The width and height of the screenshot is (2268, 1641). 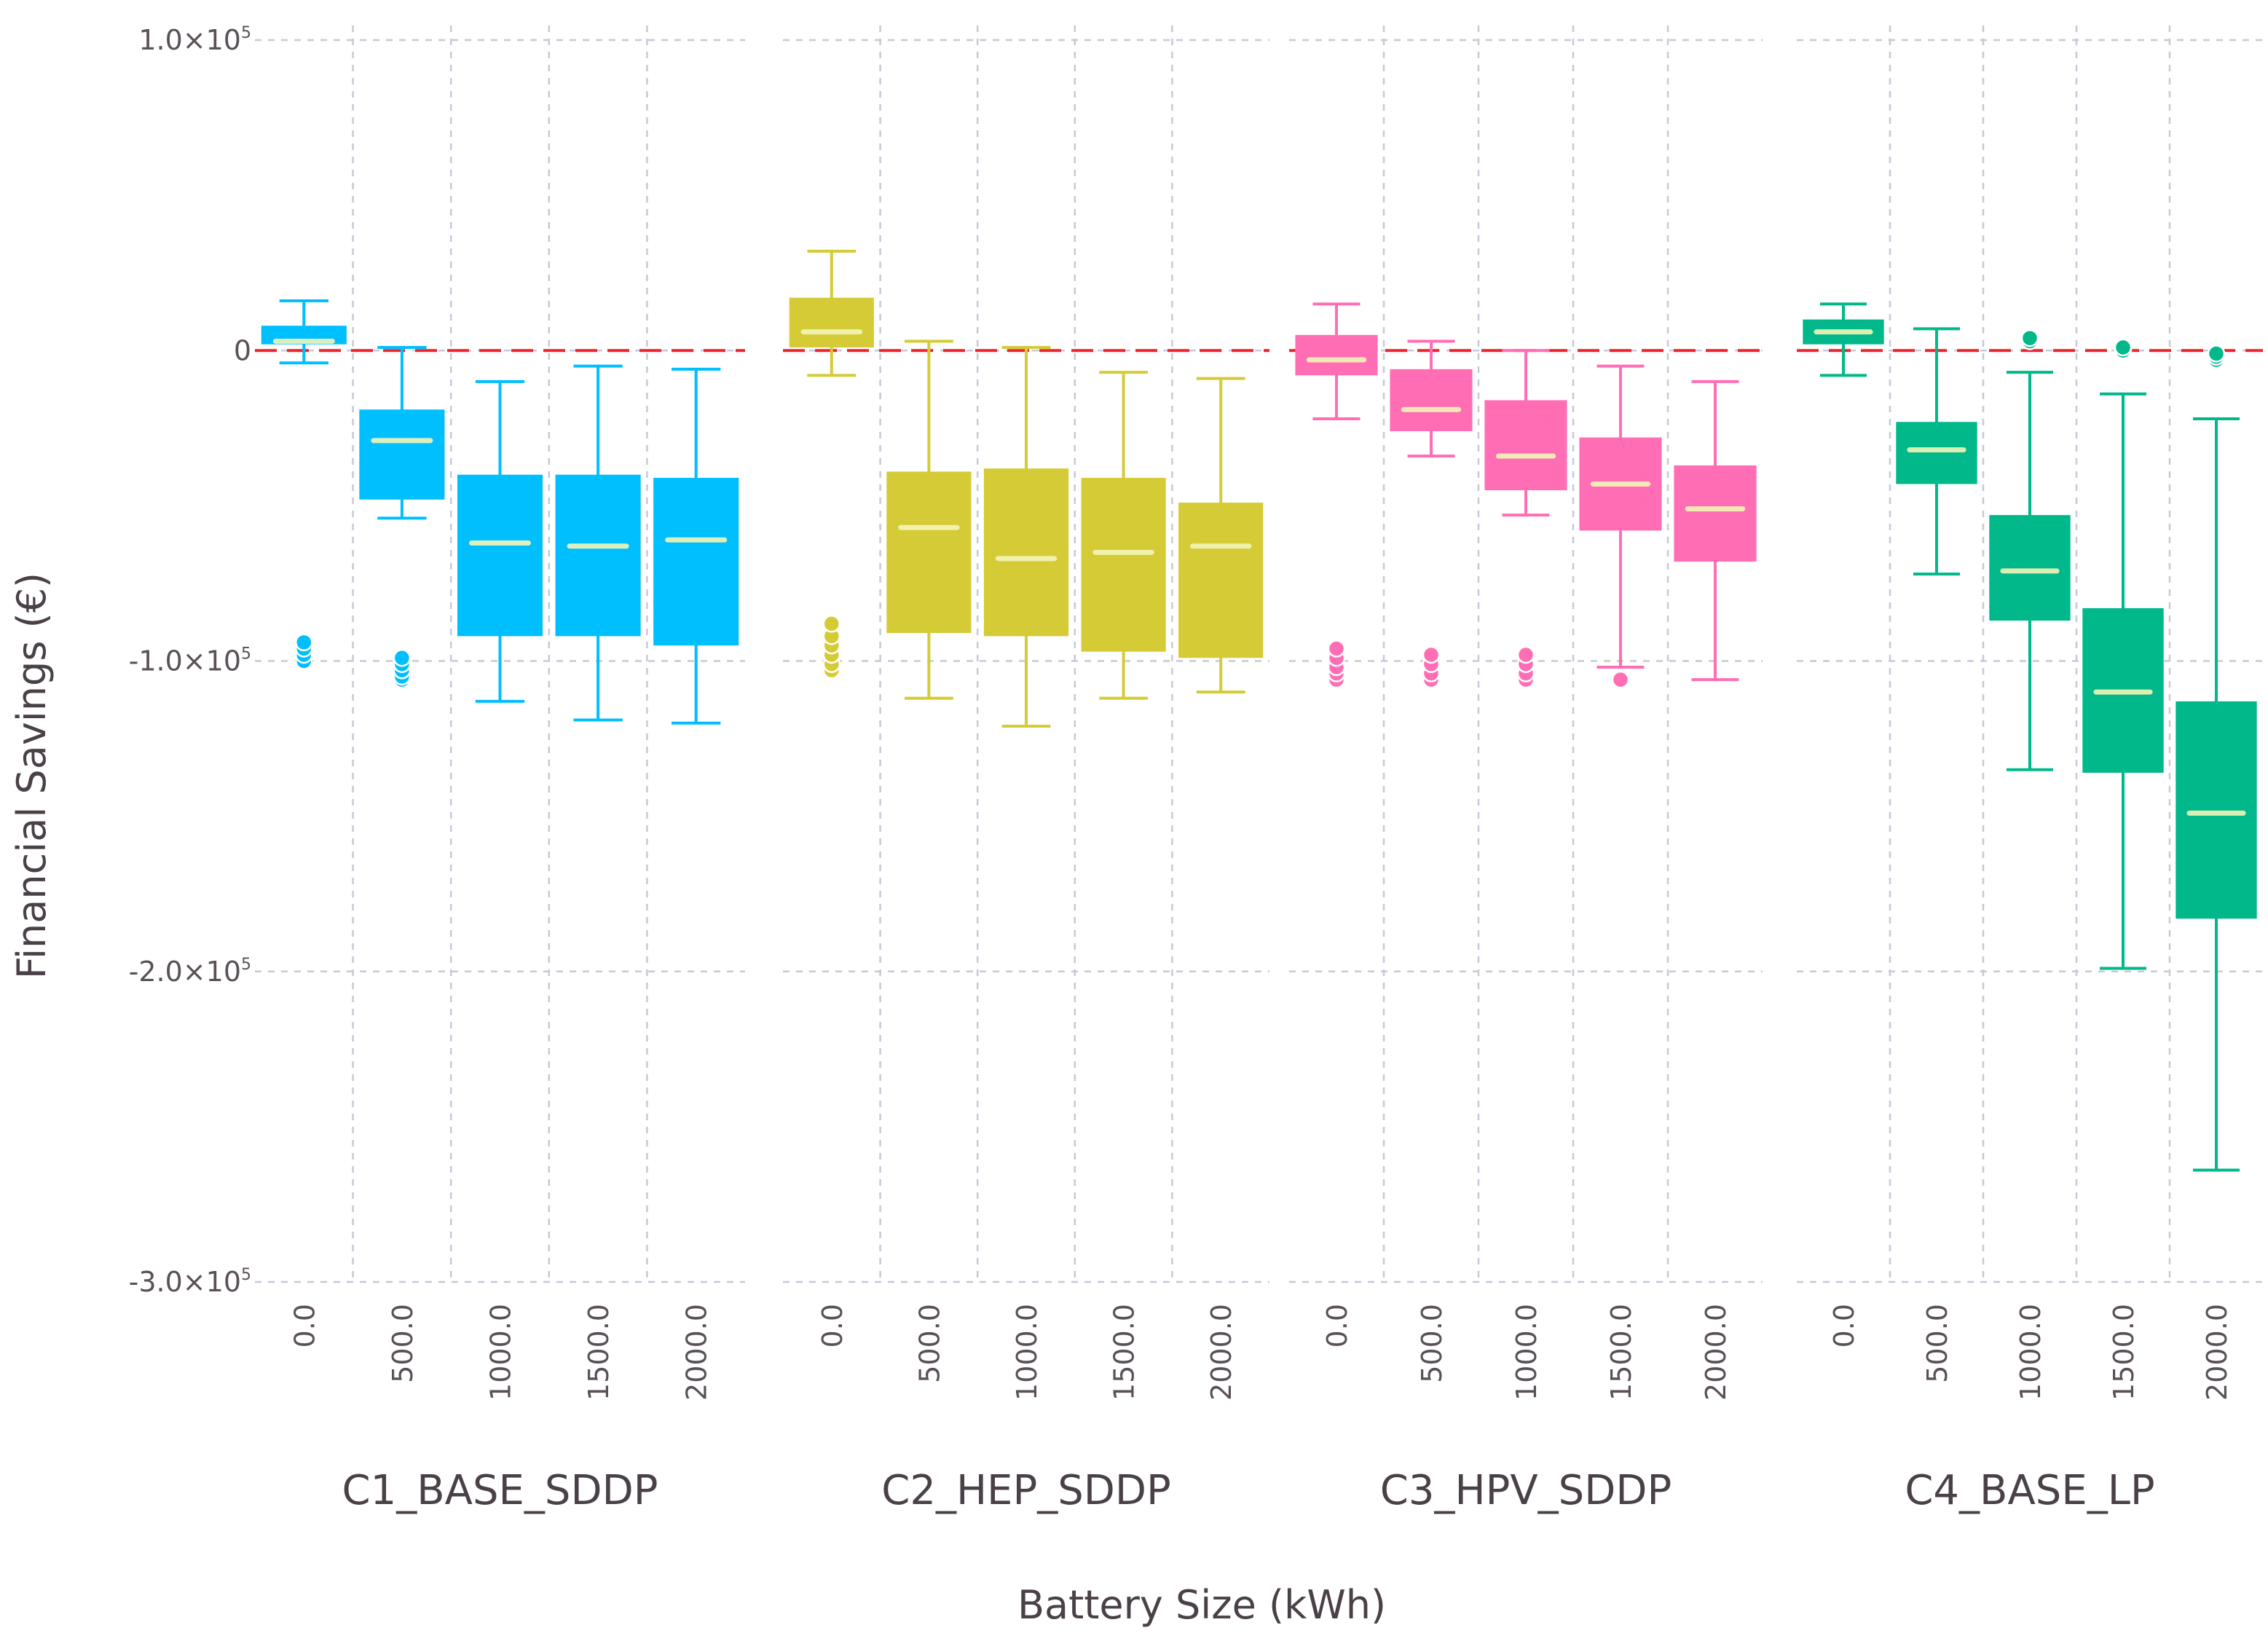 I want to click on y-tick-label: 1.0×105, so click(x=194, y=40).